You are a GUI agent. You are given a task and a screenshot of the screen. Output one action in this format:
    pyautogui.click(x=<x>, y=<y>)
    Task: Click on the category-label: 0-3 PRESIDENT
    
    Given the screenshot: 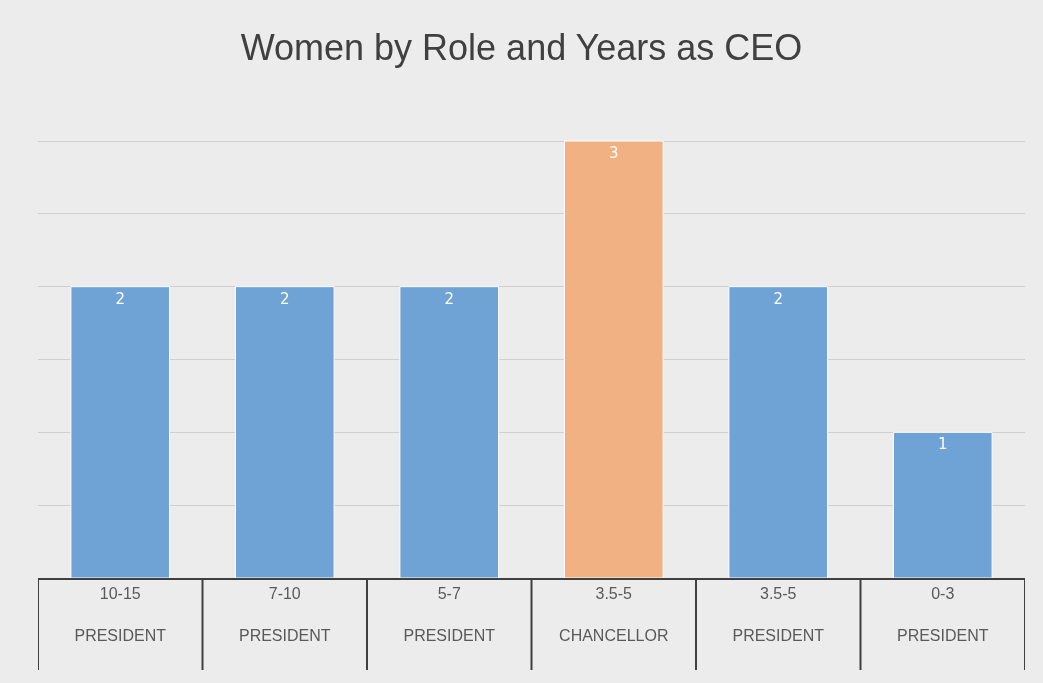 What is the action you would take?
    pyautogui.click(x=942, y=614)
    